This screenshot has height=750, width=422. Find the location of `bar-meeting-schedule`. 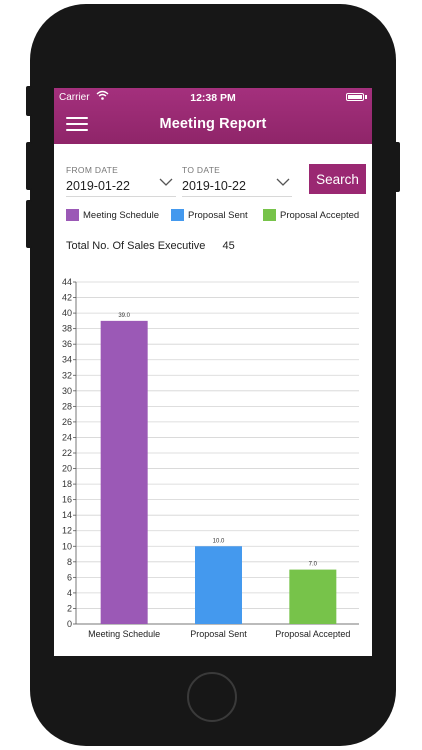

bar-meeting-schedule is located at coordinates (124, 472).